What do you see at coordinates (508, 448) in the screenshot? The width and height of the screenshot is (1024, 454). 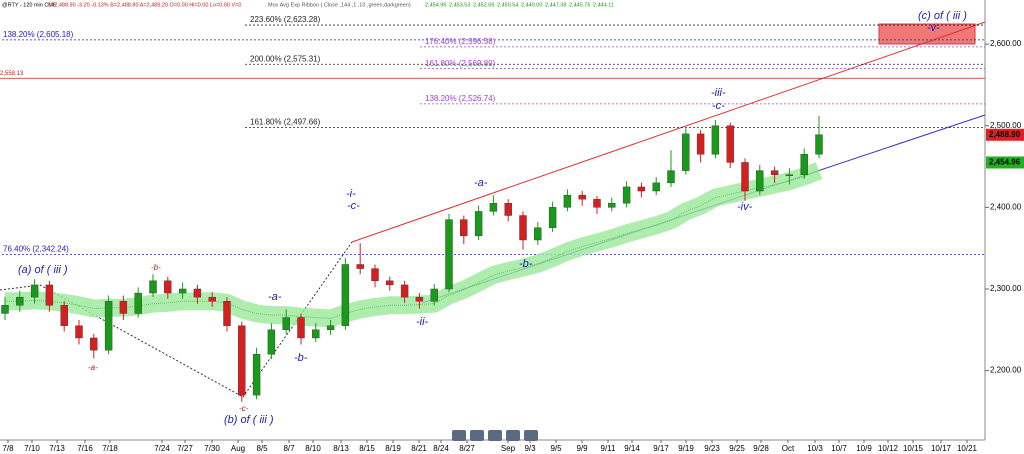 I see `x-tick-label: Sep` at bounding box center [508, 448].